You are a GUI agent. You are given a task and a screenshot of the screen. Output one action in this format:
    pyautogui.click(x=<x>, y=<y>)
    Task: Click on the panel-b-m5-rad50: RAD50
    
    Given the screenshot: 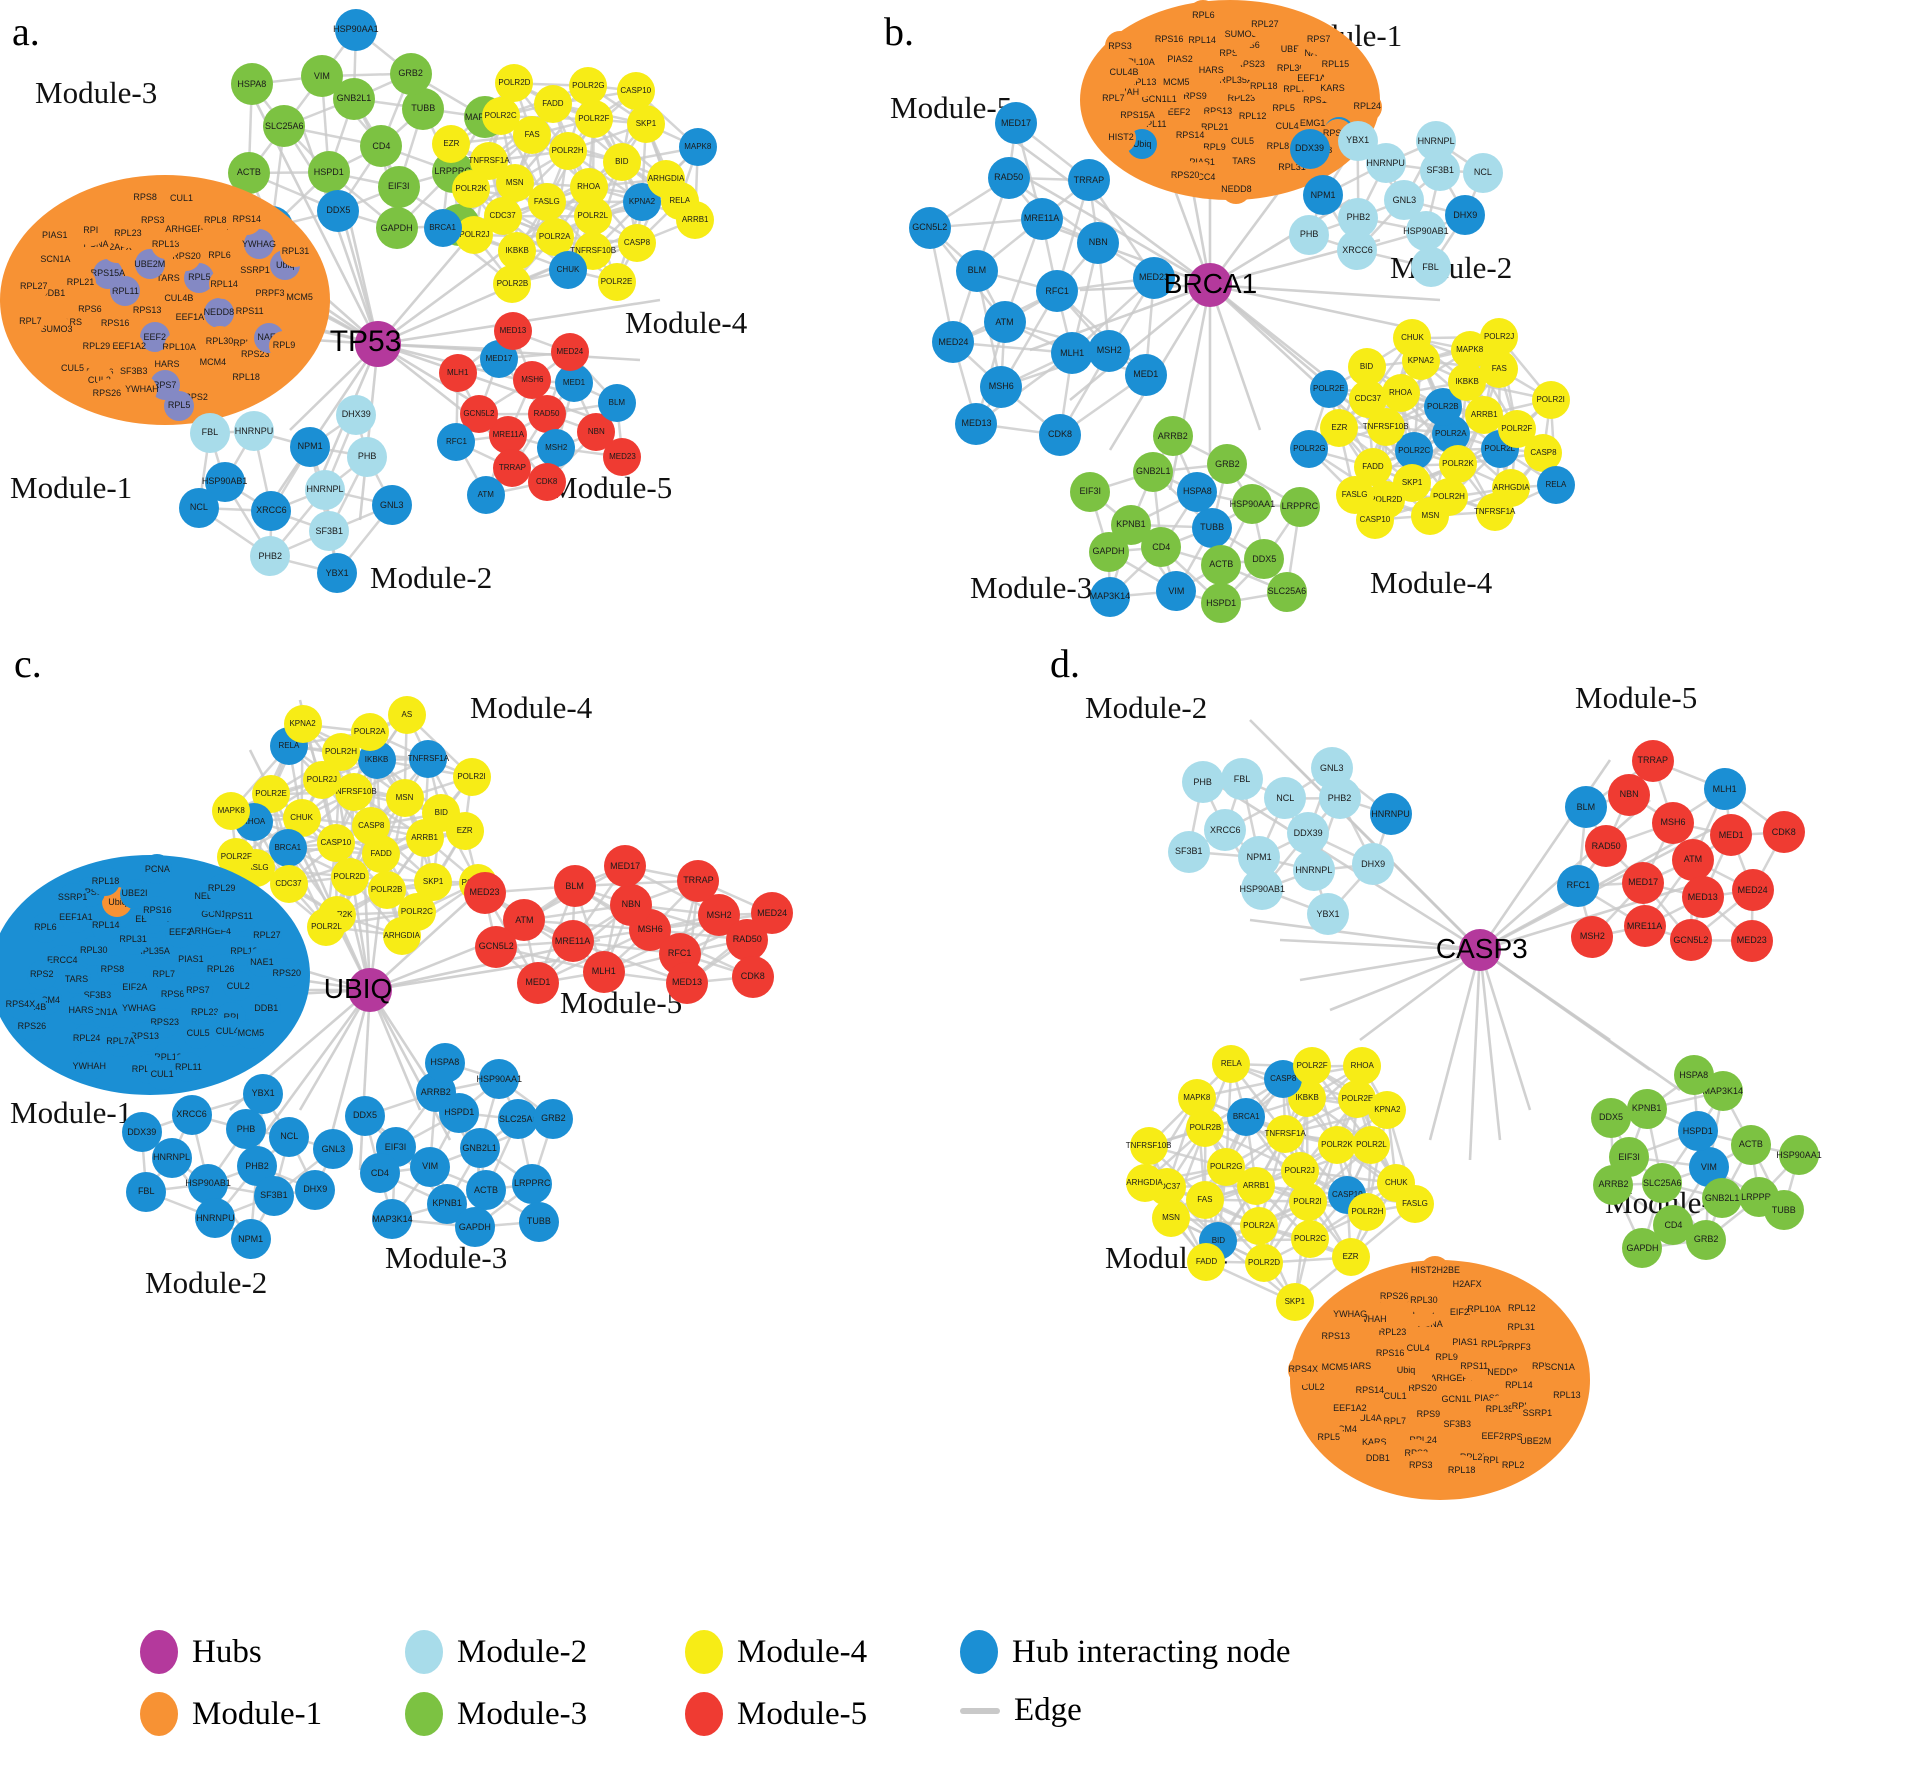 What is the action you would take?
    pyautogui.click(x=1008, y=177)
    